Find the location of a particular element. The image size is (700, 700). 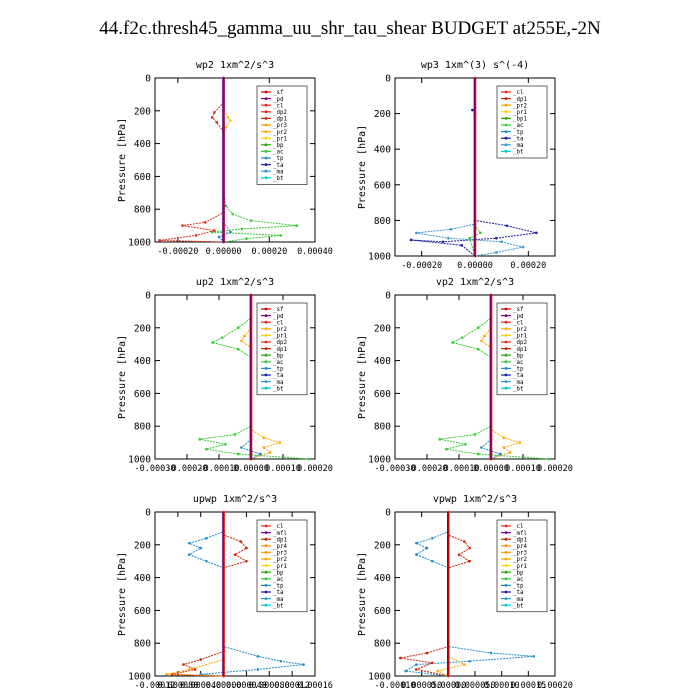

y-tick-label: 1000 is located at coordinates (379, 460).